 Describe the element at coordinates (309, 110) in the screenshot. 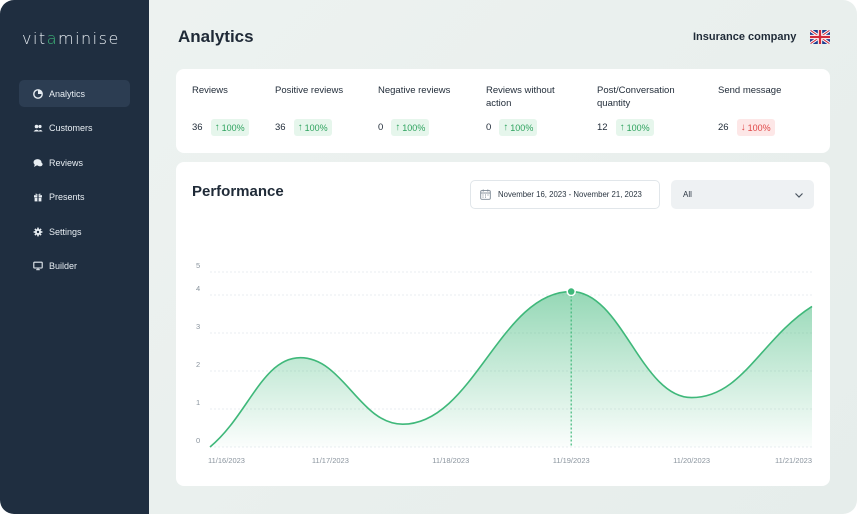

I see `stat-positive-reviews: Positive reviews 36 ↑ 100%` at that location.